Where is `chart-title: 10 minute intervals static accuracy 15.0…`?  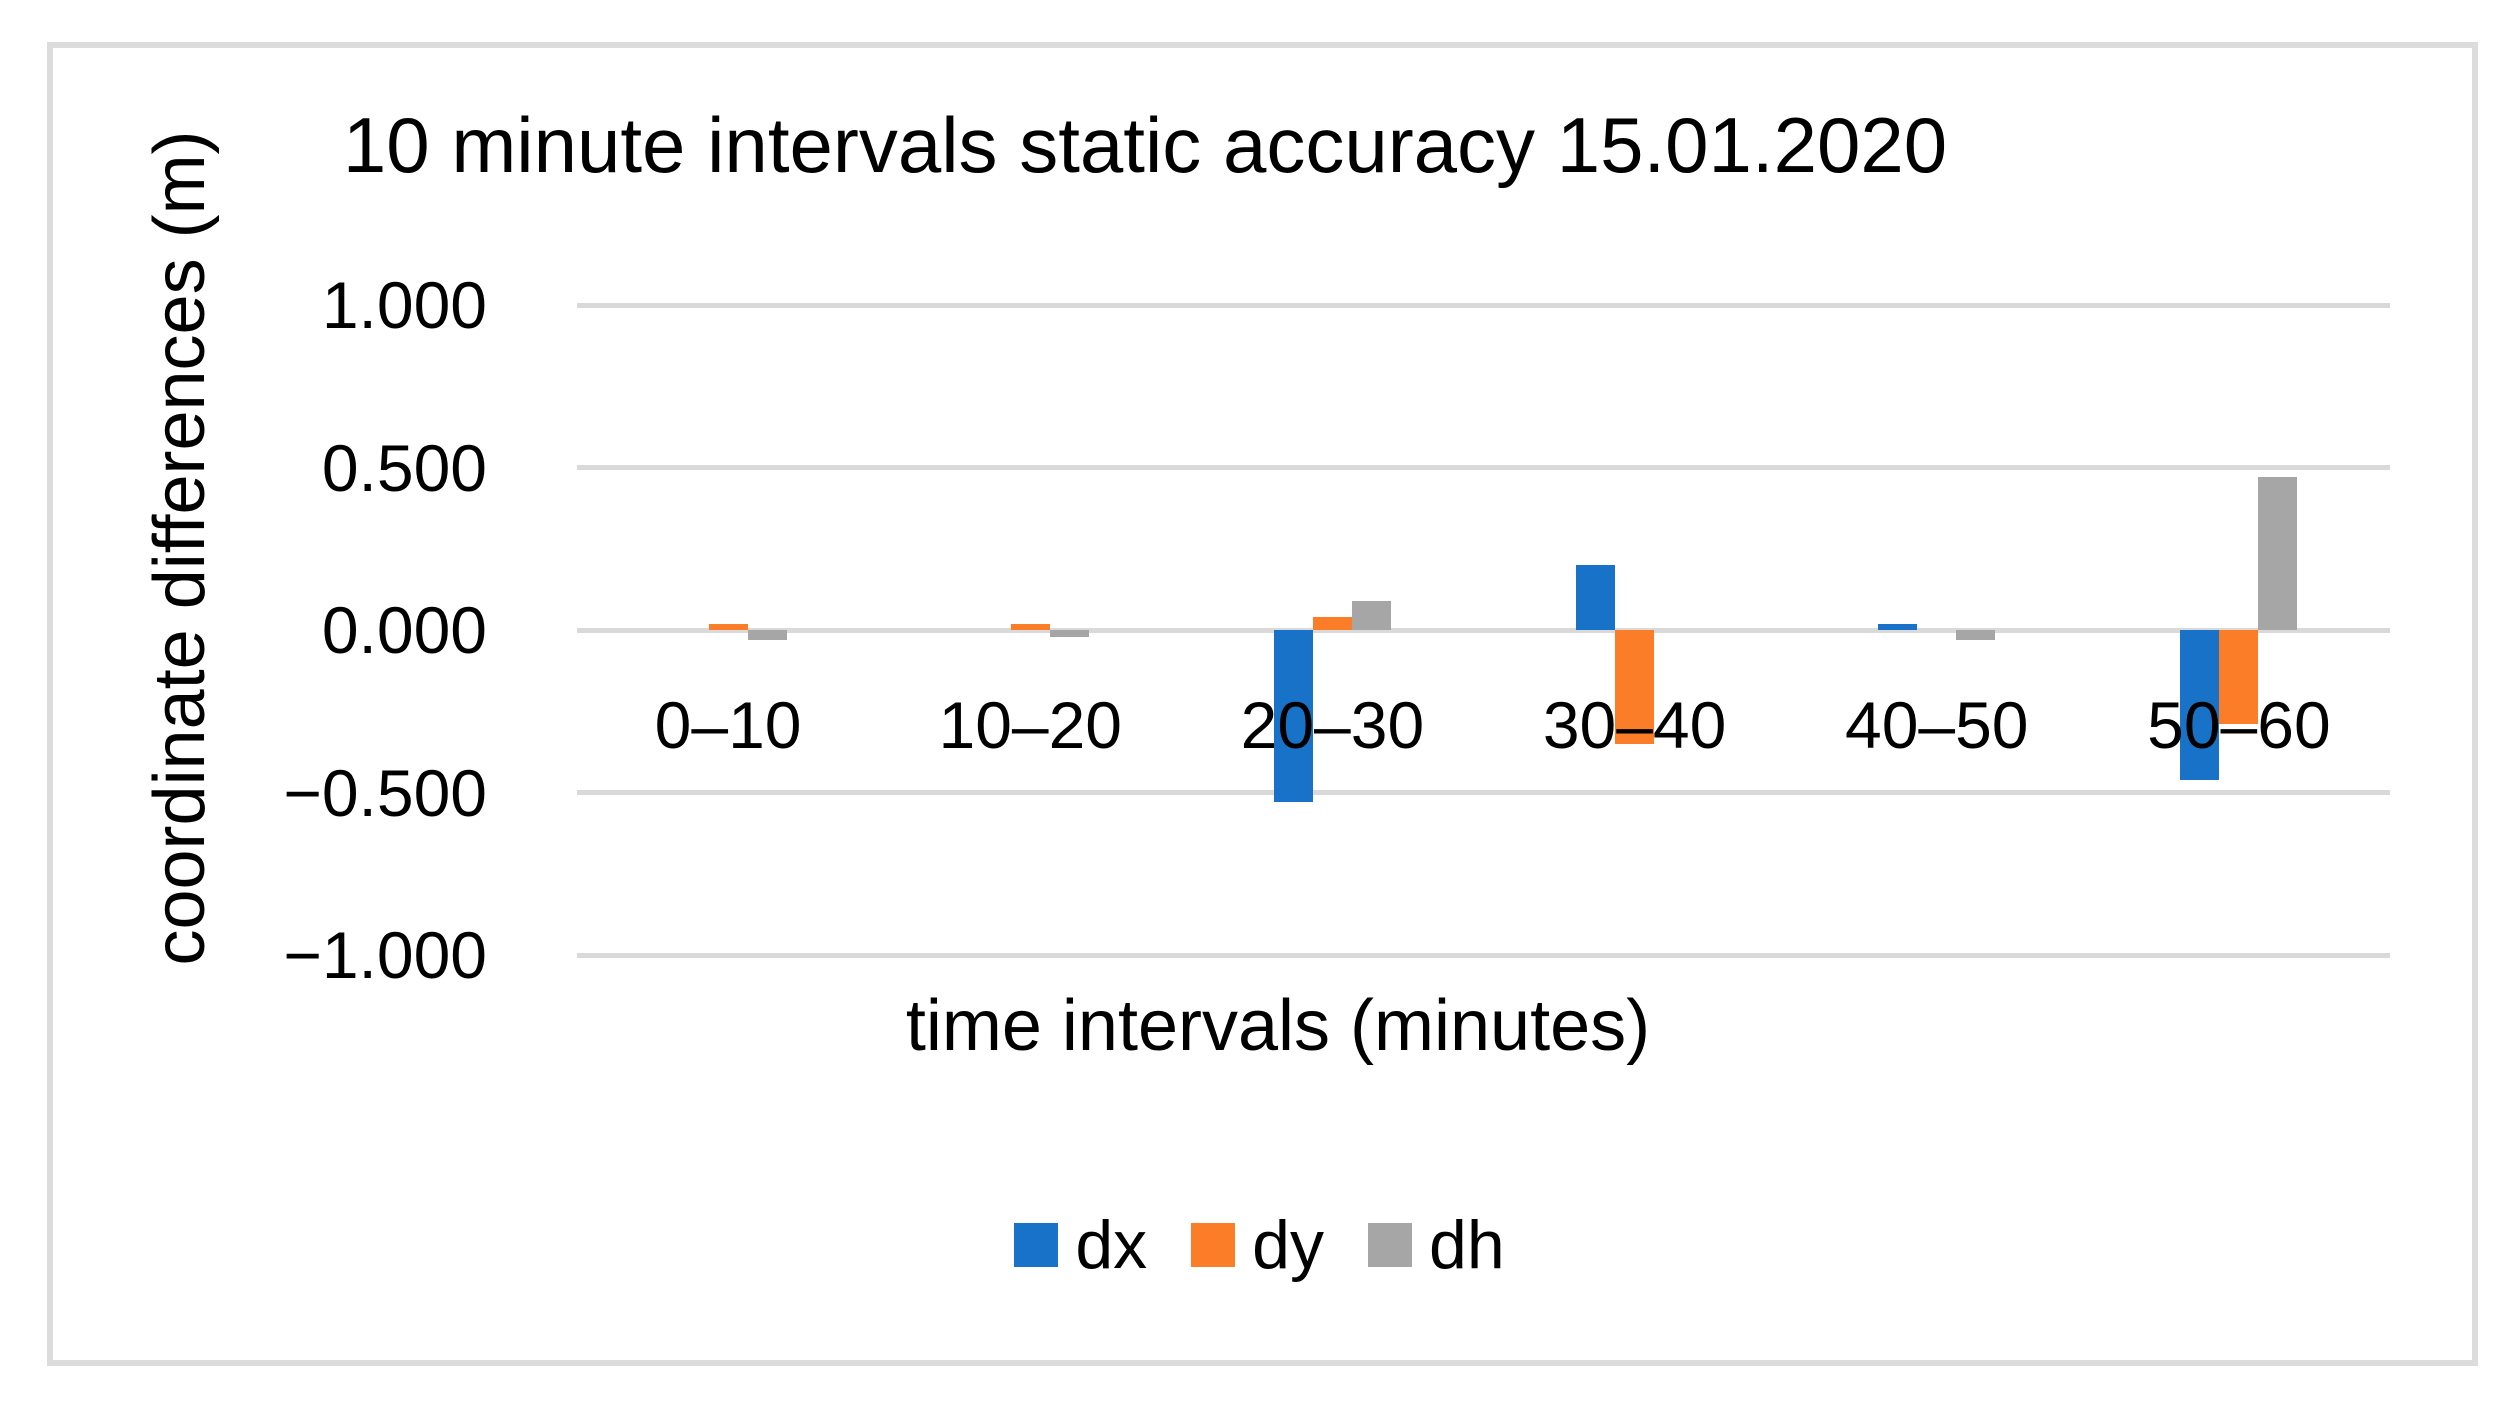 chart-title: 10 minute intervals static accuracy 15.0… is located at coordinates (1145, 145).